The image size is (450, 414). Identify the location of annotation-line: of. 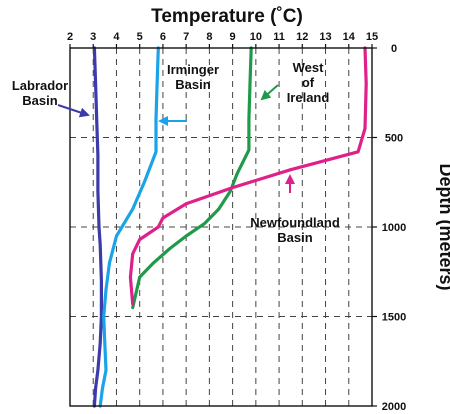
(308, 82).